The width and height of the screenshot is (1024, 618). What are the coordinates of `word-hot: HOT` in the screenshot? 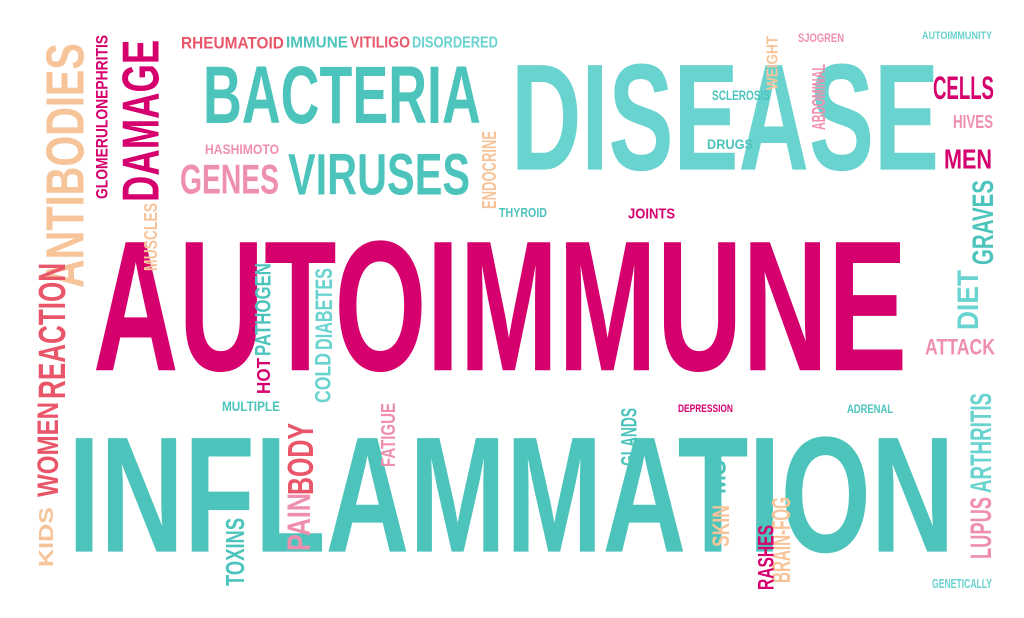 It's located at (264, 375).